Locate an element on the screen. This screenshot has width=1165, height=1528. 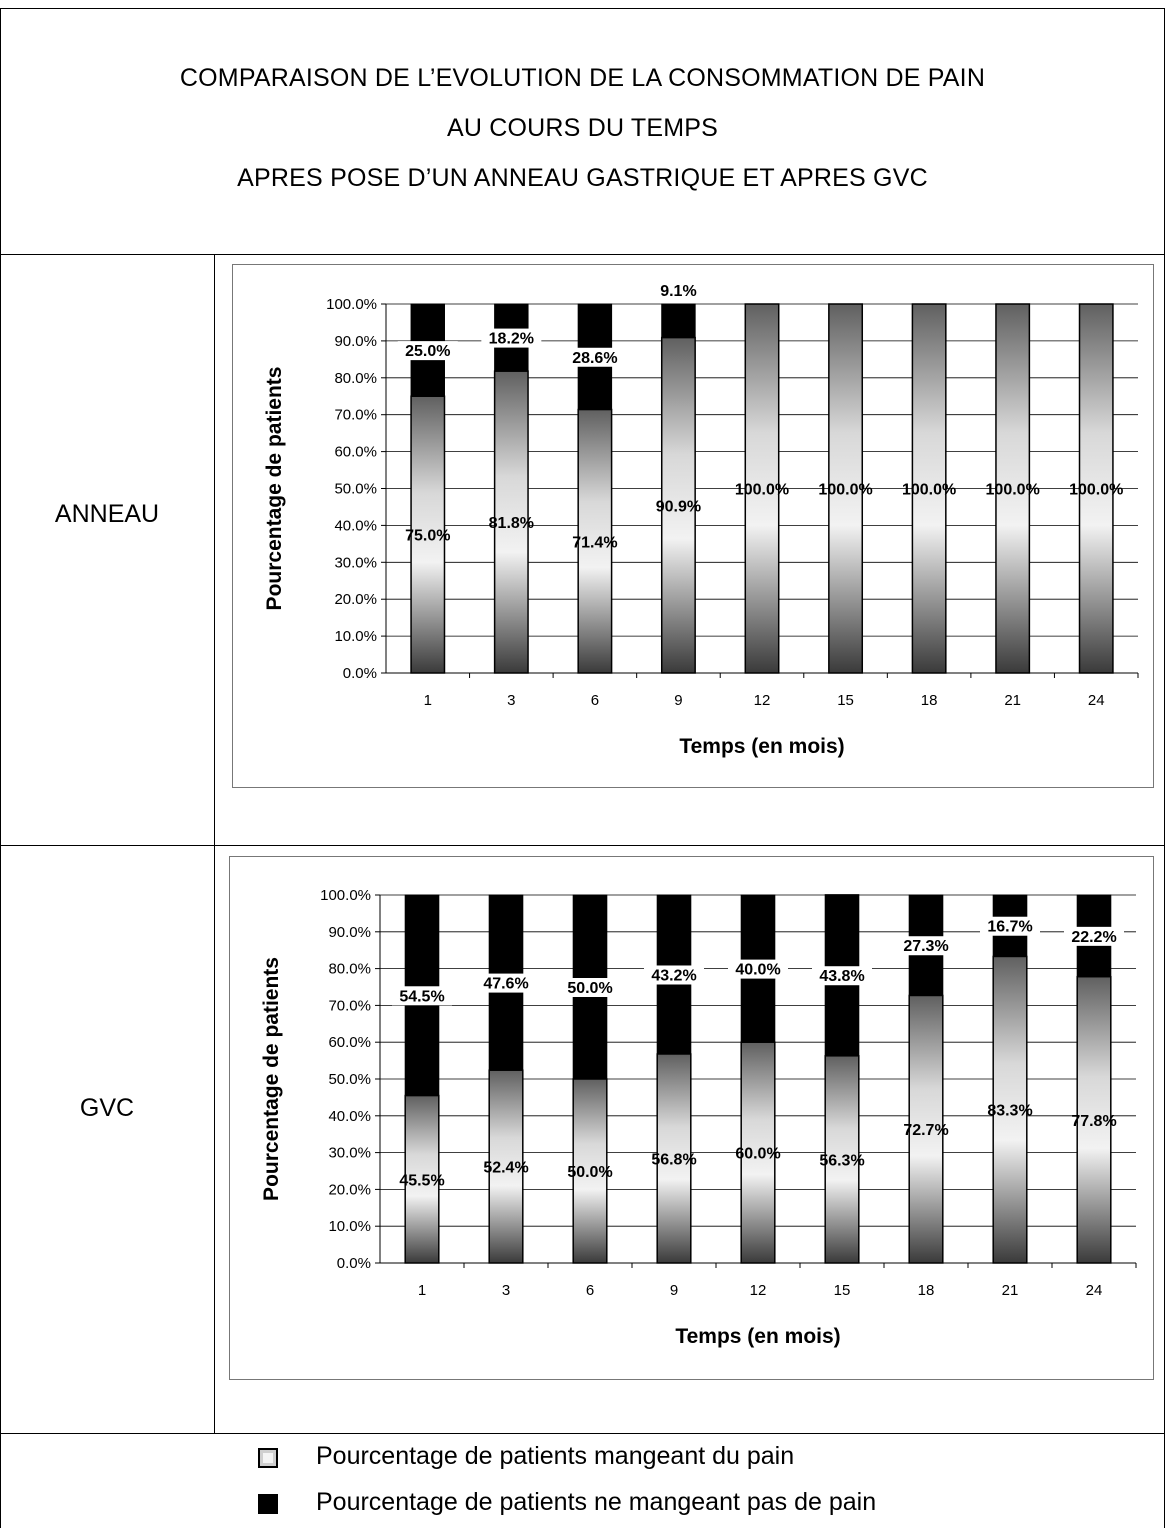
x-tick-label: 12 is located at coordinates (762, 700).